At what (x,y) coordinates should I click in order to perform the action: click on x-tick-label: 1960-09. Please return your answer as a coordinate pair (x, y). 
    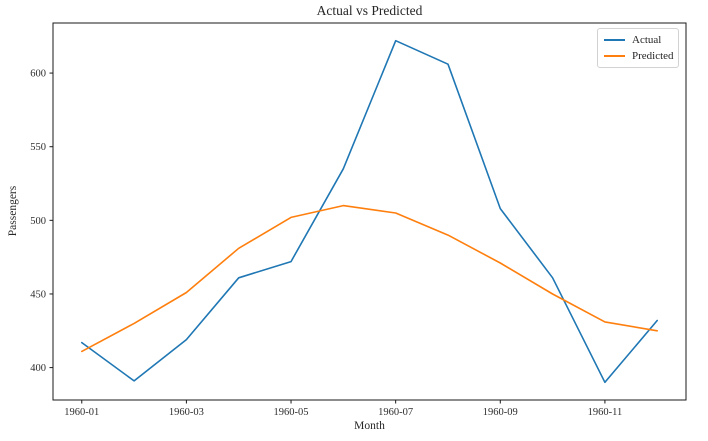
    Looking at the image, I should click on (500, 412).